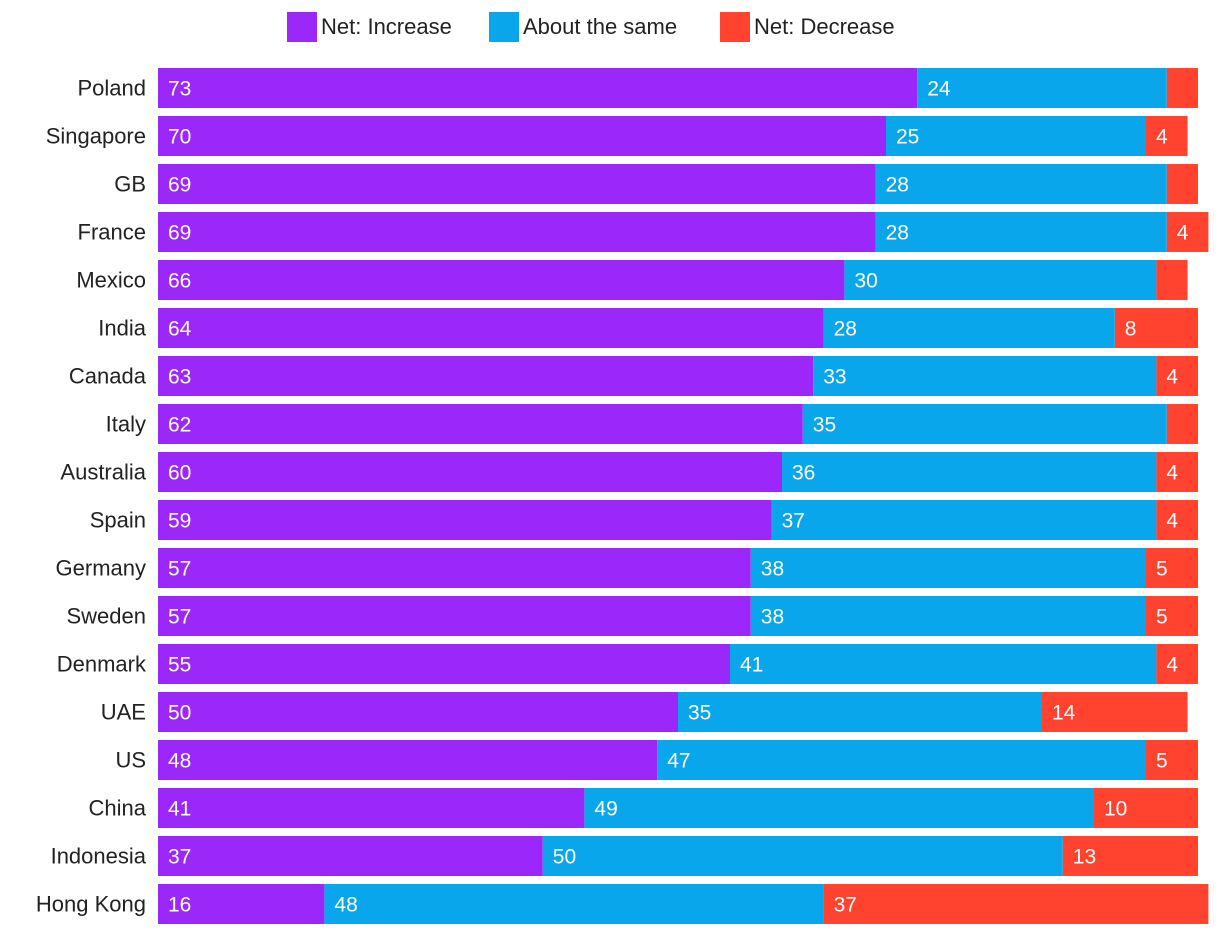  Describe the element at coordinates (517, 184) in the screenshot. I see `bar-net-increase-gb` at that location.